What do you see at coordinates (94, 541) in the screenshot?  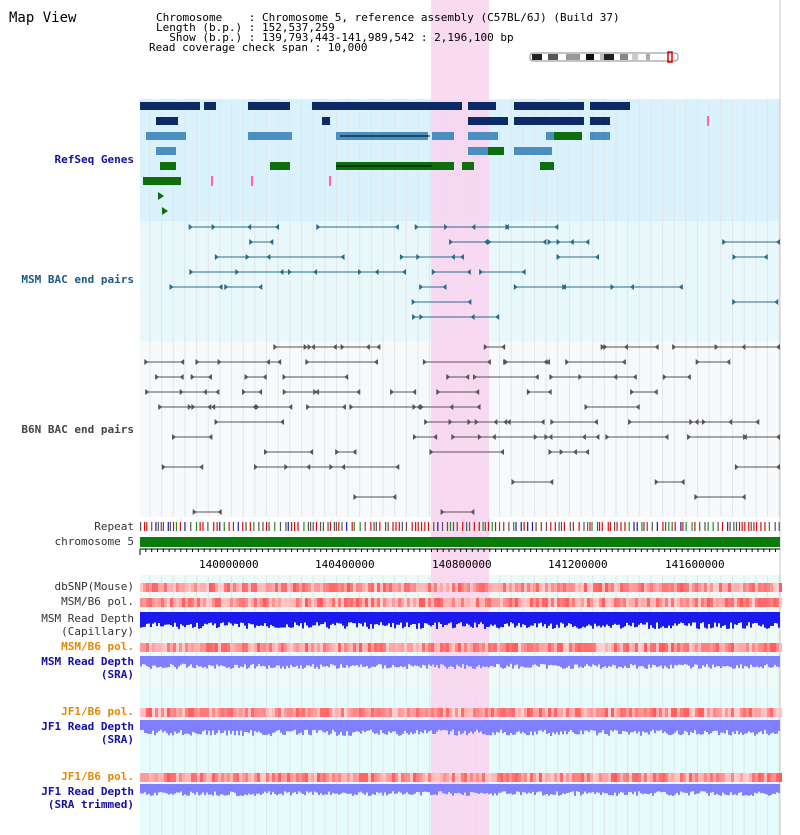 I see `track-label-chromosome: chromosome 5` at bounding box center [94, 541].